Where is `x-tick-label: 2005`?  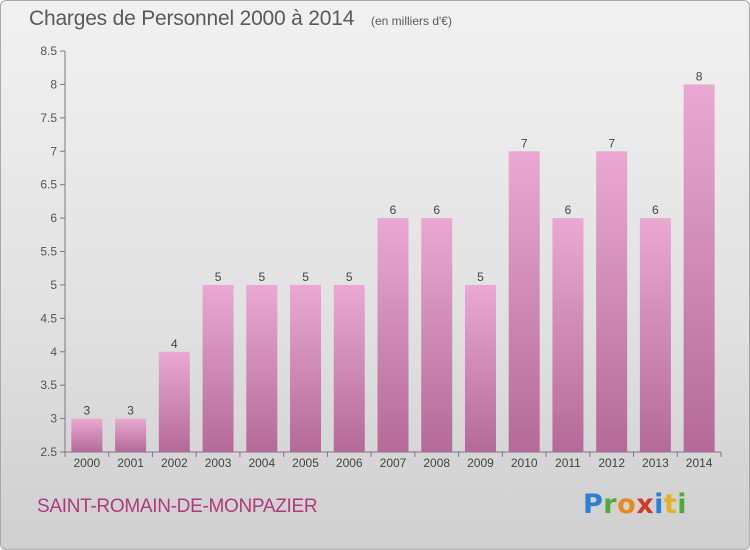
x-tick-label: 2005 is located at coordinates (305, 463).